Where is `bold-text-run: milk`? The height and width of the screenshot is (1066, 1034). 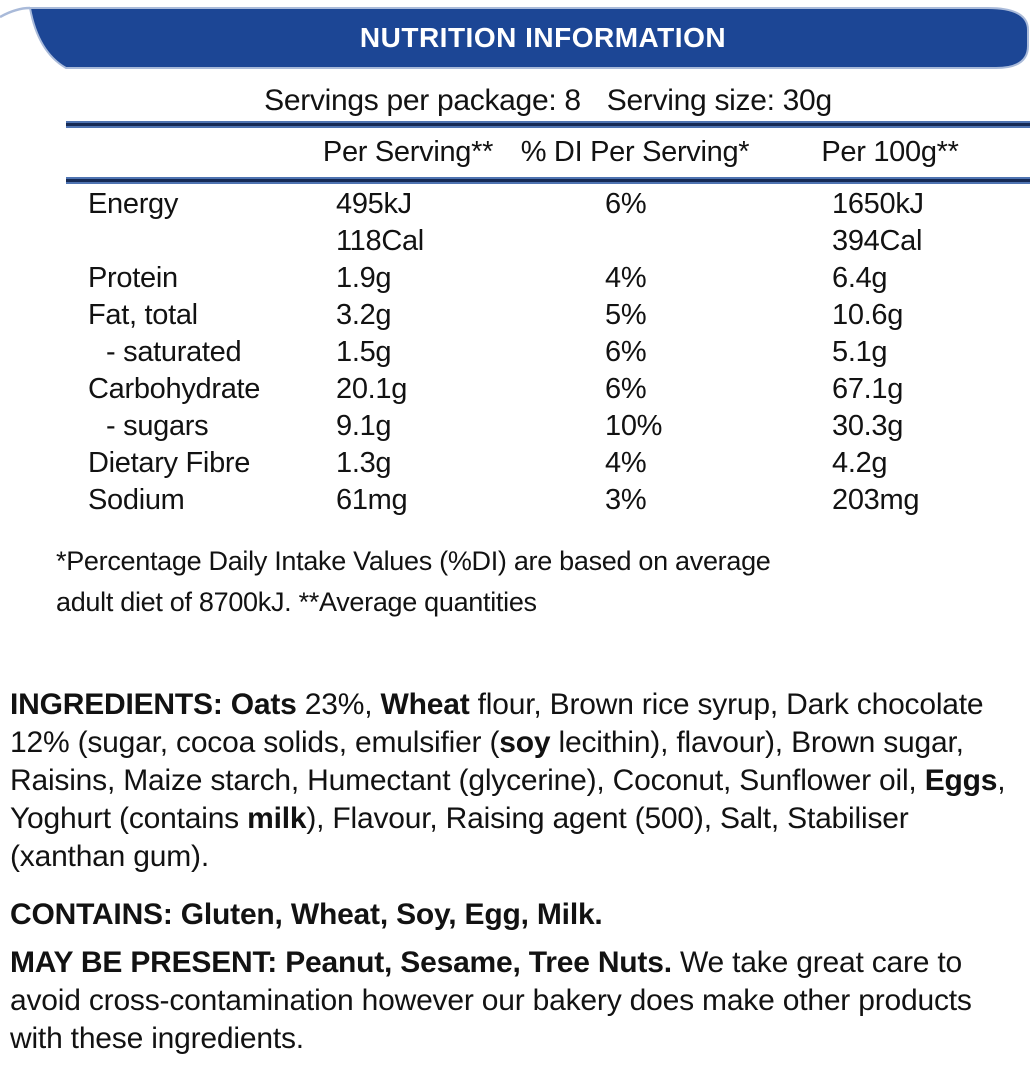
bold-text-run: milk is located at coordinates (277, 818).